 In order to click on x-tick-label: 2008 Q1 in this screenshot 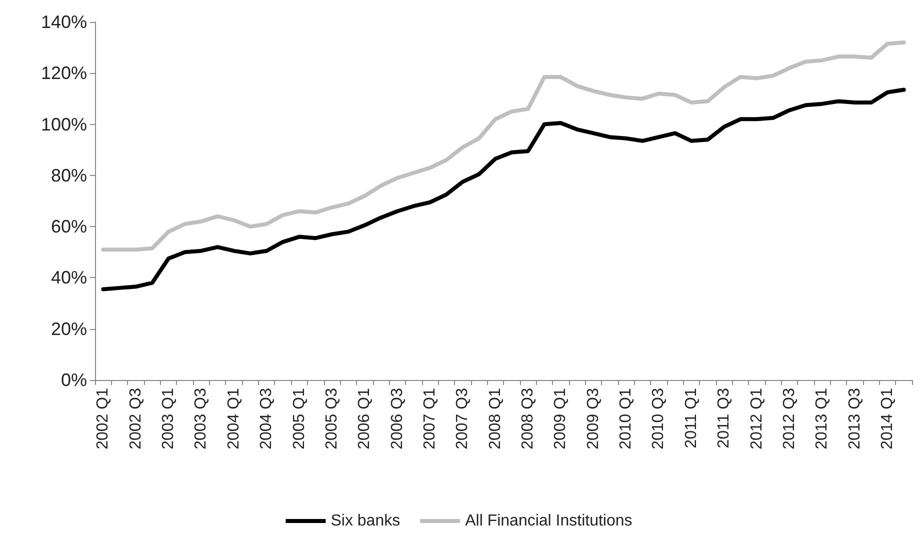, I will do `click(495, 419)`.